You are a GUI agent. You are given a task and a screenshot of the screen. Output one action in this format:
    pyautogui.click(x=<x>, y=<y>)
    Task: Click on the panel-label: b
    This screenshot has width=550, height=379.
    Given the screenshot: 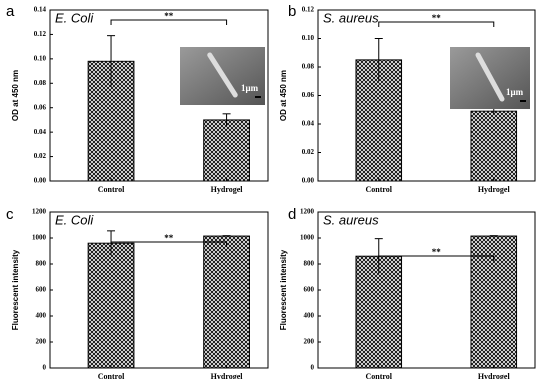 What is the action you would take?
    pyautogui.click(x=292, y=11)
    